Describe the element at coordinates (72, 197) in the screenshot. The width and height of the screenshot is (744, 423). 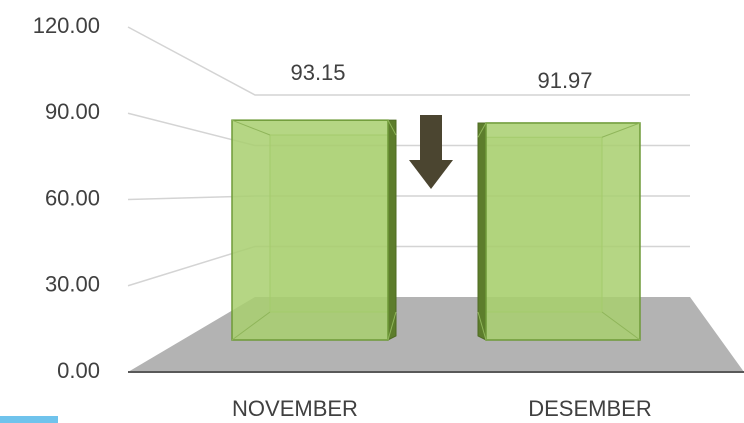
I see `y-tick-label: 60.00` at that location.